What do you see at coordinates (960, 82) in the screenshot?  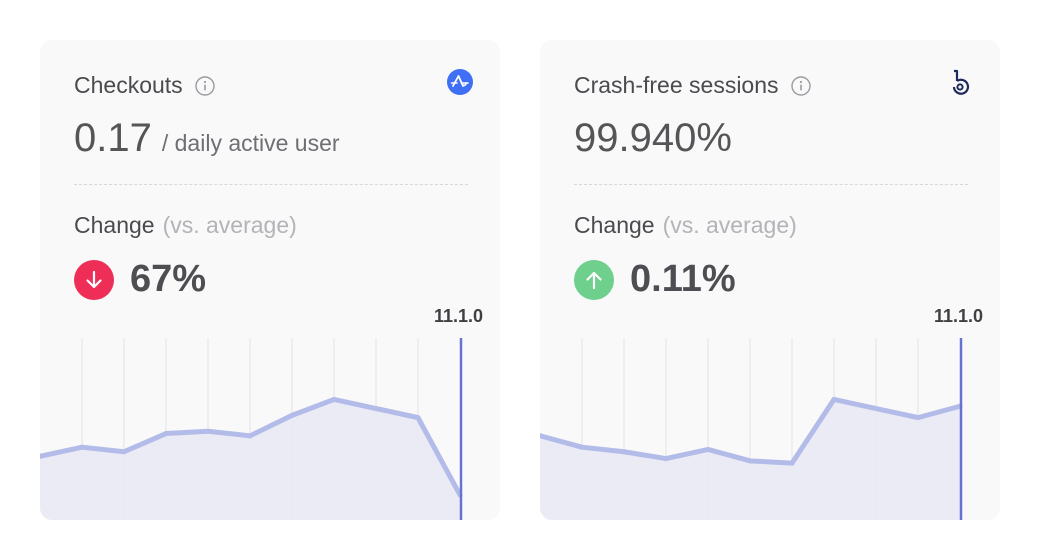 I see `bugsnag-logo-icon` at bounding box center [960, 82].